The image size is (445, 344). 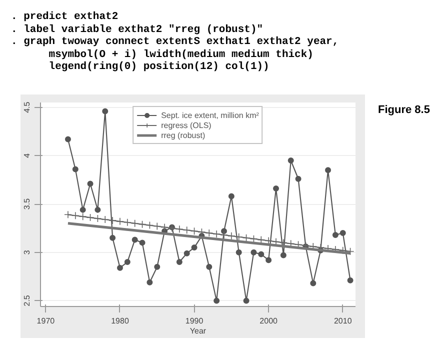 I want to click on legend-label: regress (OLS), so click(x=186, y=125).